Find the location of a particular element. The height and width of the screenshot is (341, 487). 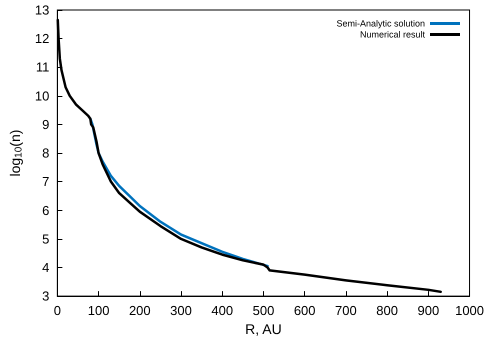

y-axis-title: log10(n) is located at coordinates (15, 153).